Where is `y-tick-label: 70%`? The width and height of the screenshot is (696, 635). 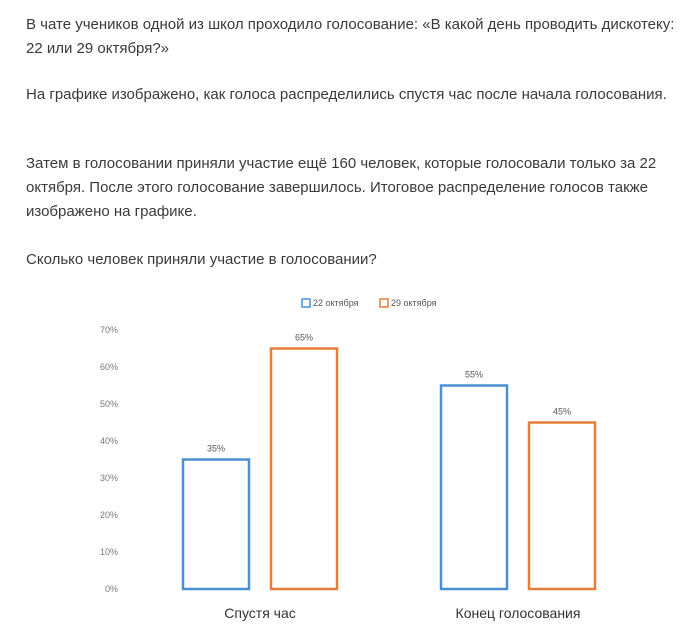
y-tick-label: 70% is located at coordinates (109, 330).